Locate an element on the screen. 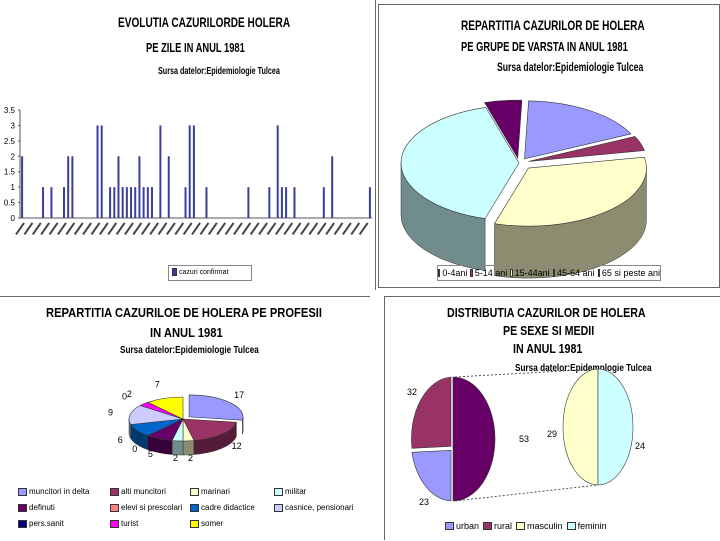 Image resolution: width=720 pixels, height=541 pixels. legend-swatch-rural is located at coordinates (488, 526).